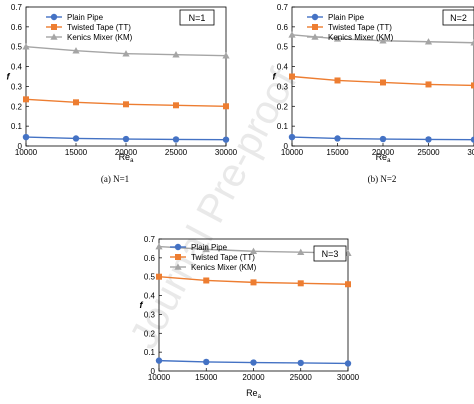 Image resolution: width=474 pixels, height=404 pixels. I want to click on x-axis-label: Rea, so click(254, 394).